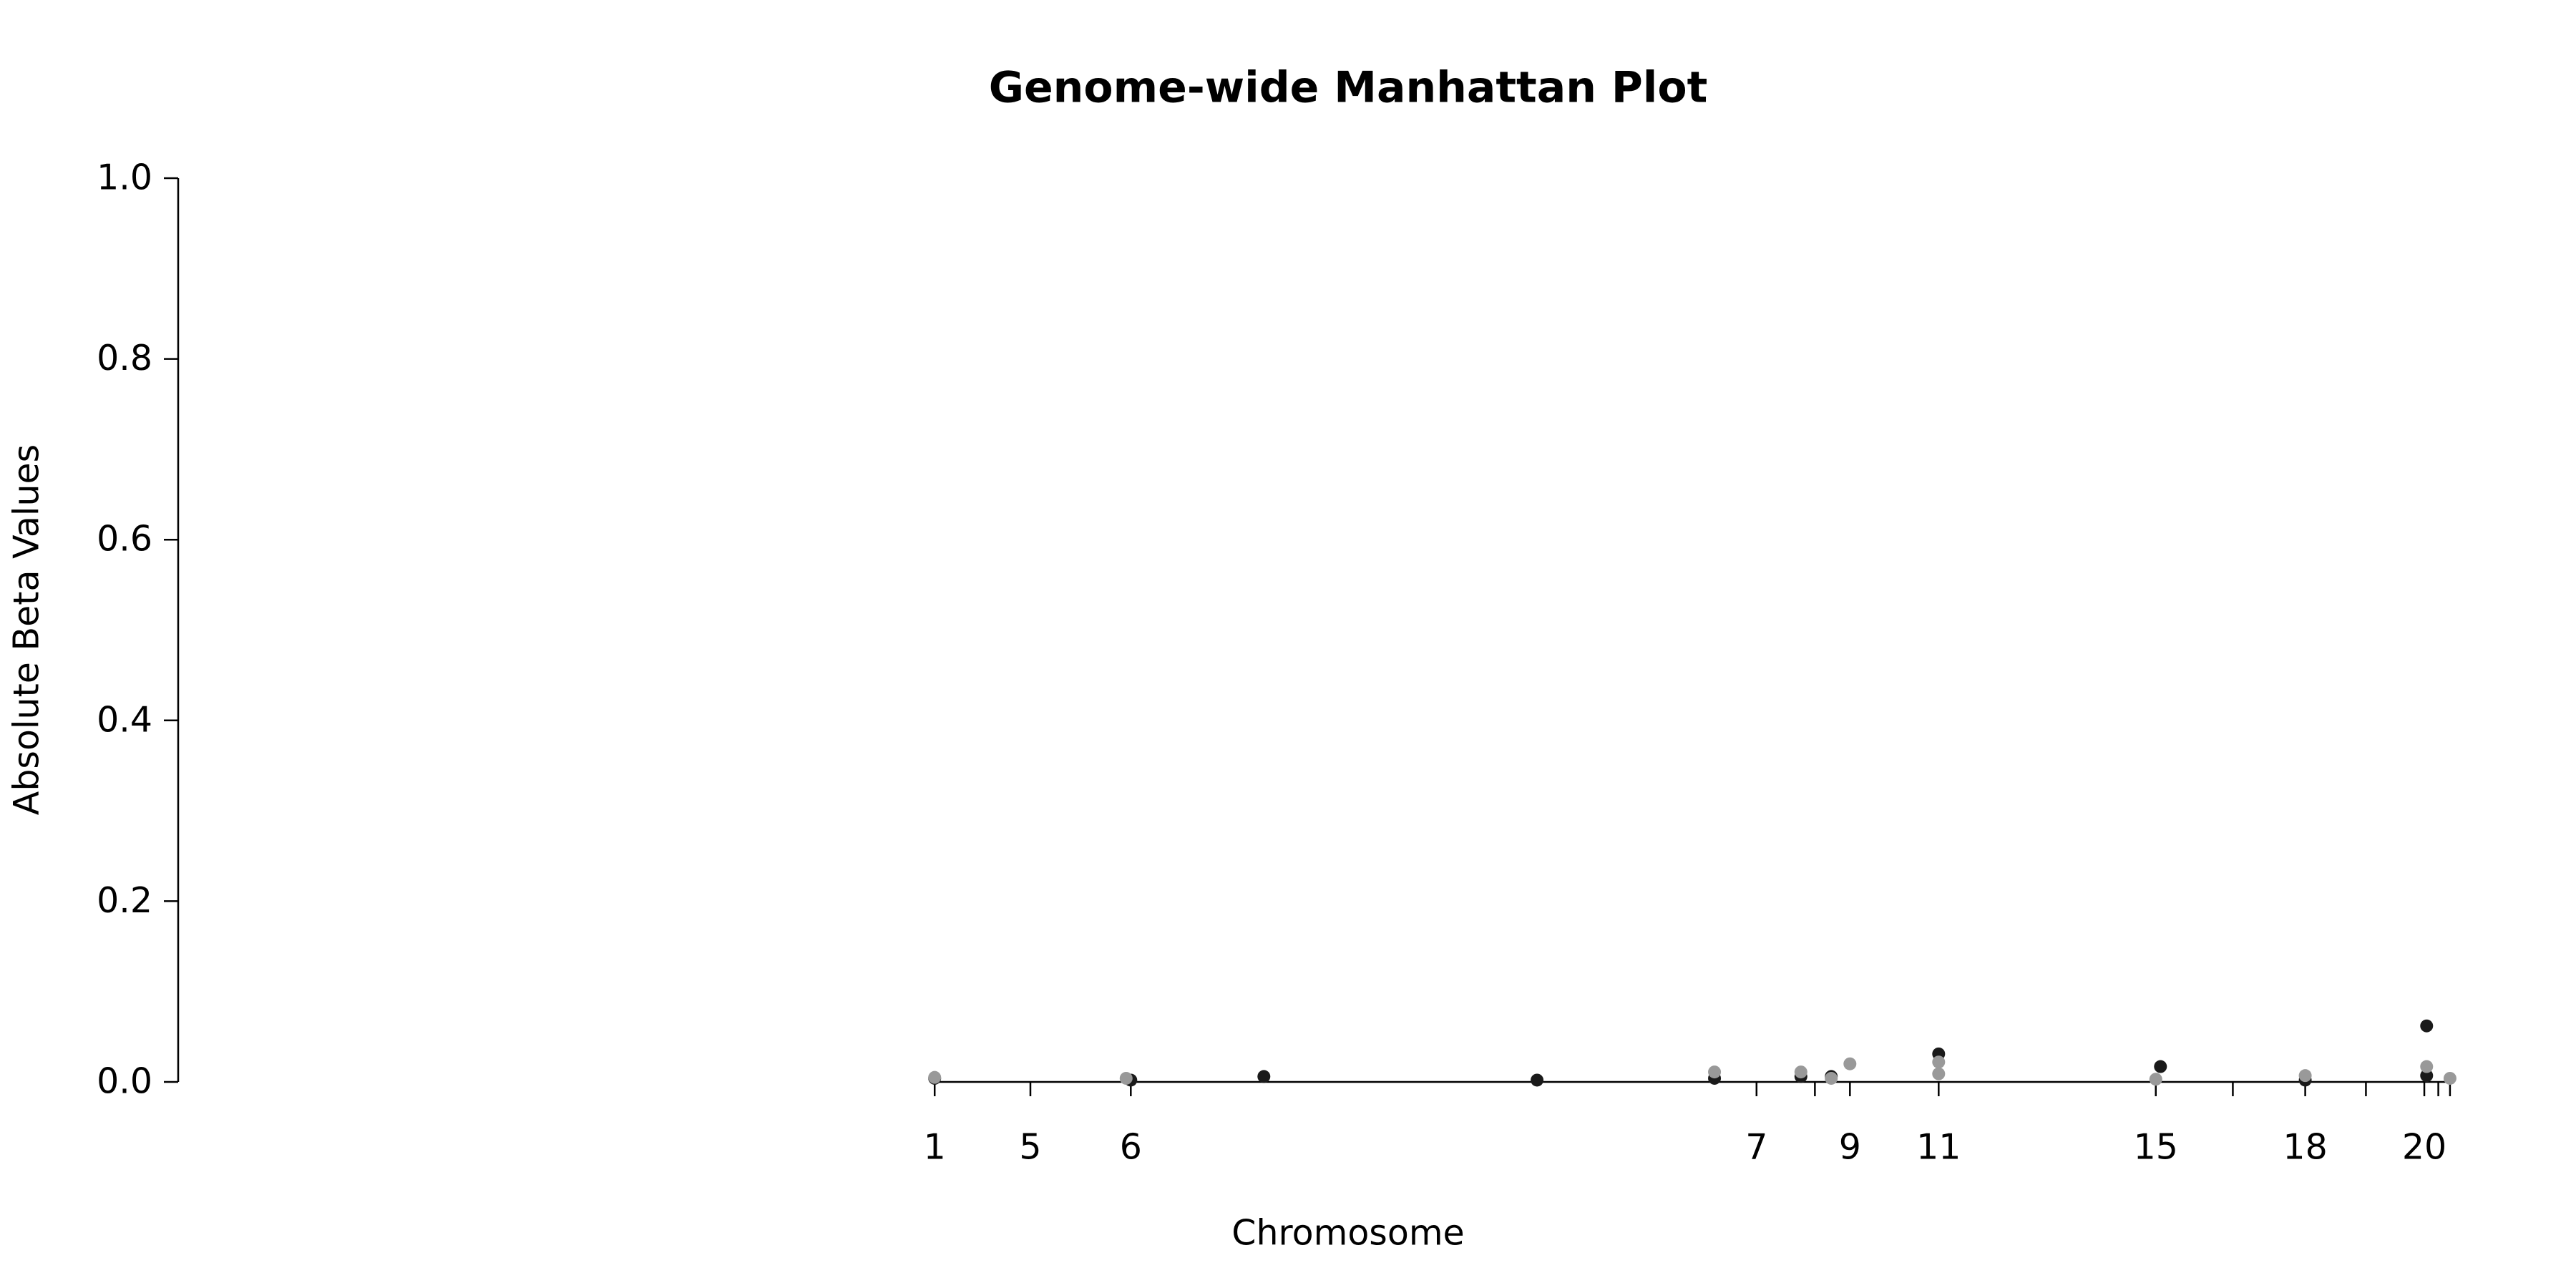 This screenshot has width=2576, height=1288. Describe the element at coordinates (1131, 1147) in the screenshot. I see `x-tick-label: 6` at that location.